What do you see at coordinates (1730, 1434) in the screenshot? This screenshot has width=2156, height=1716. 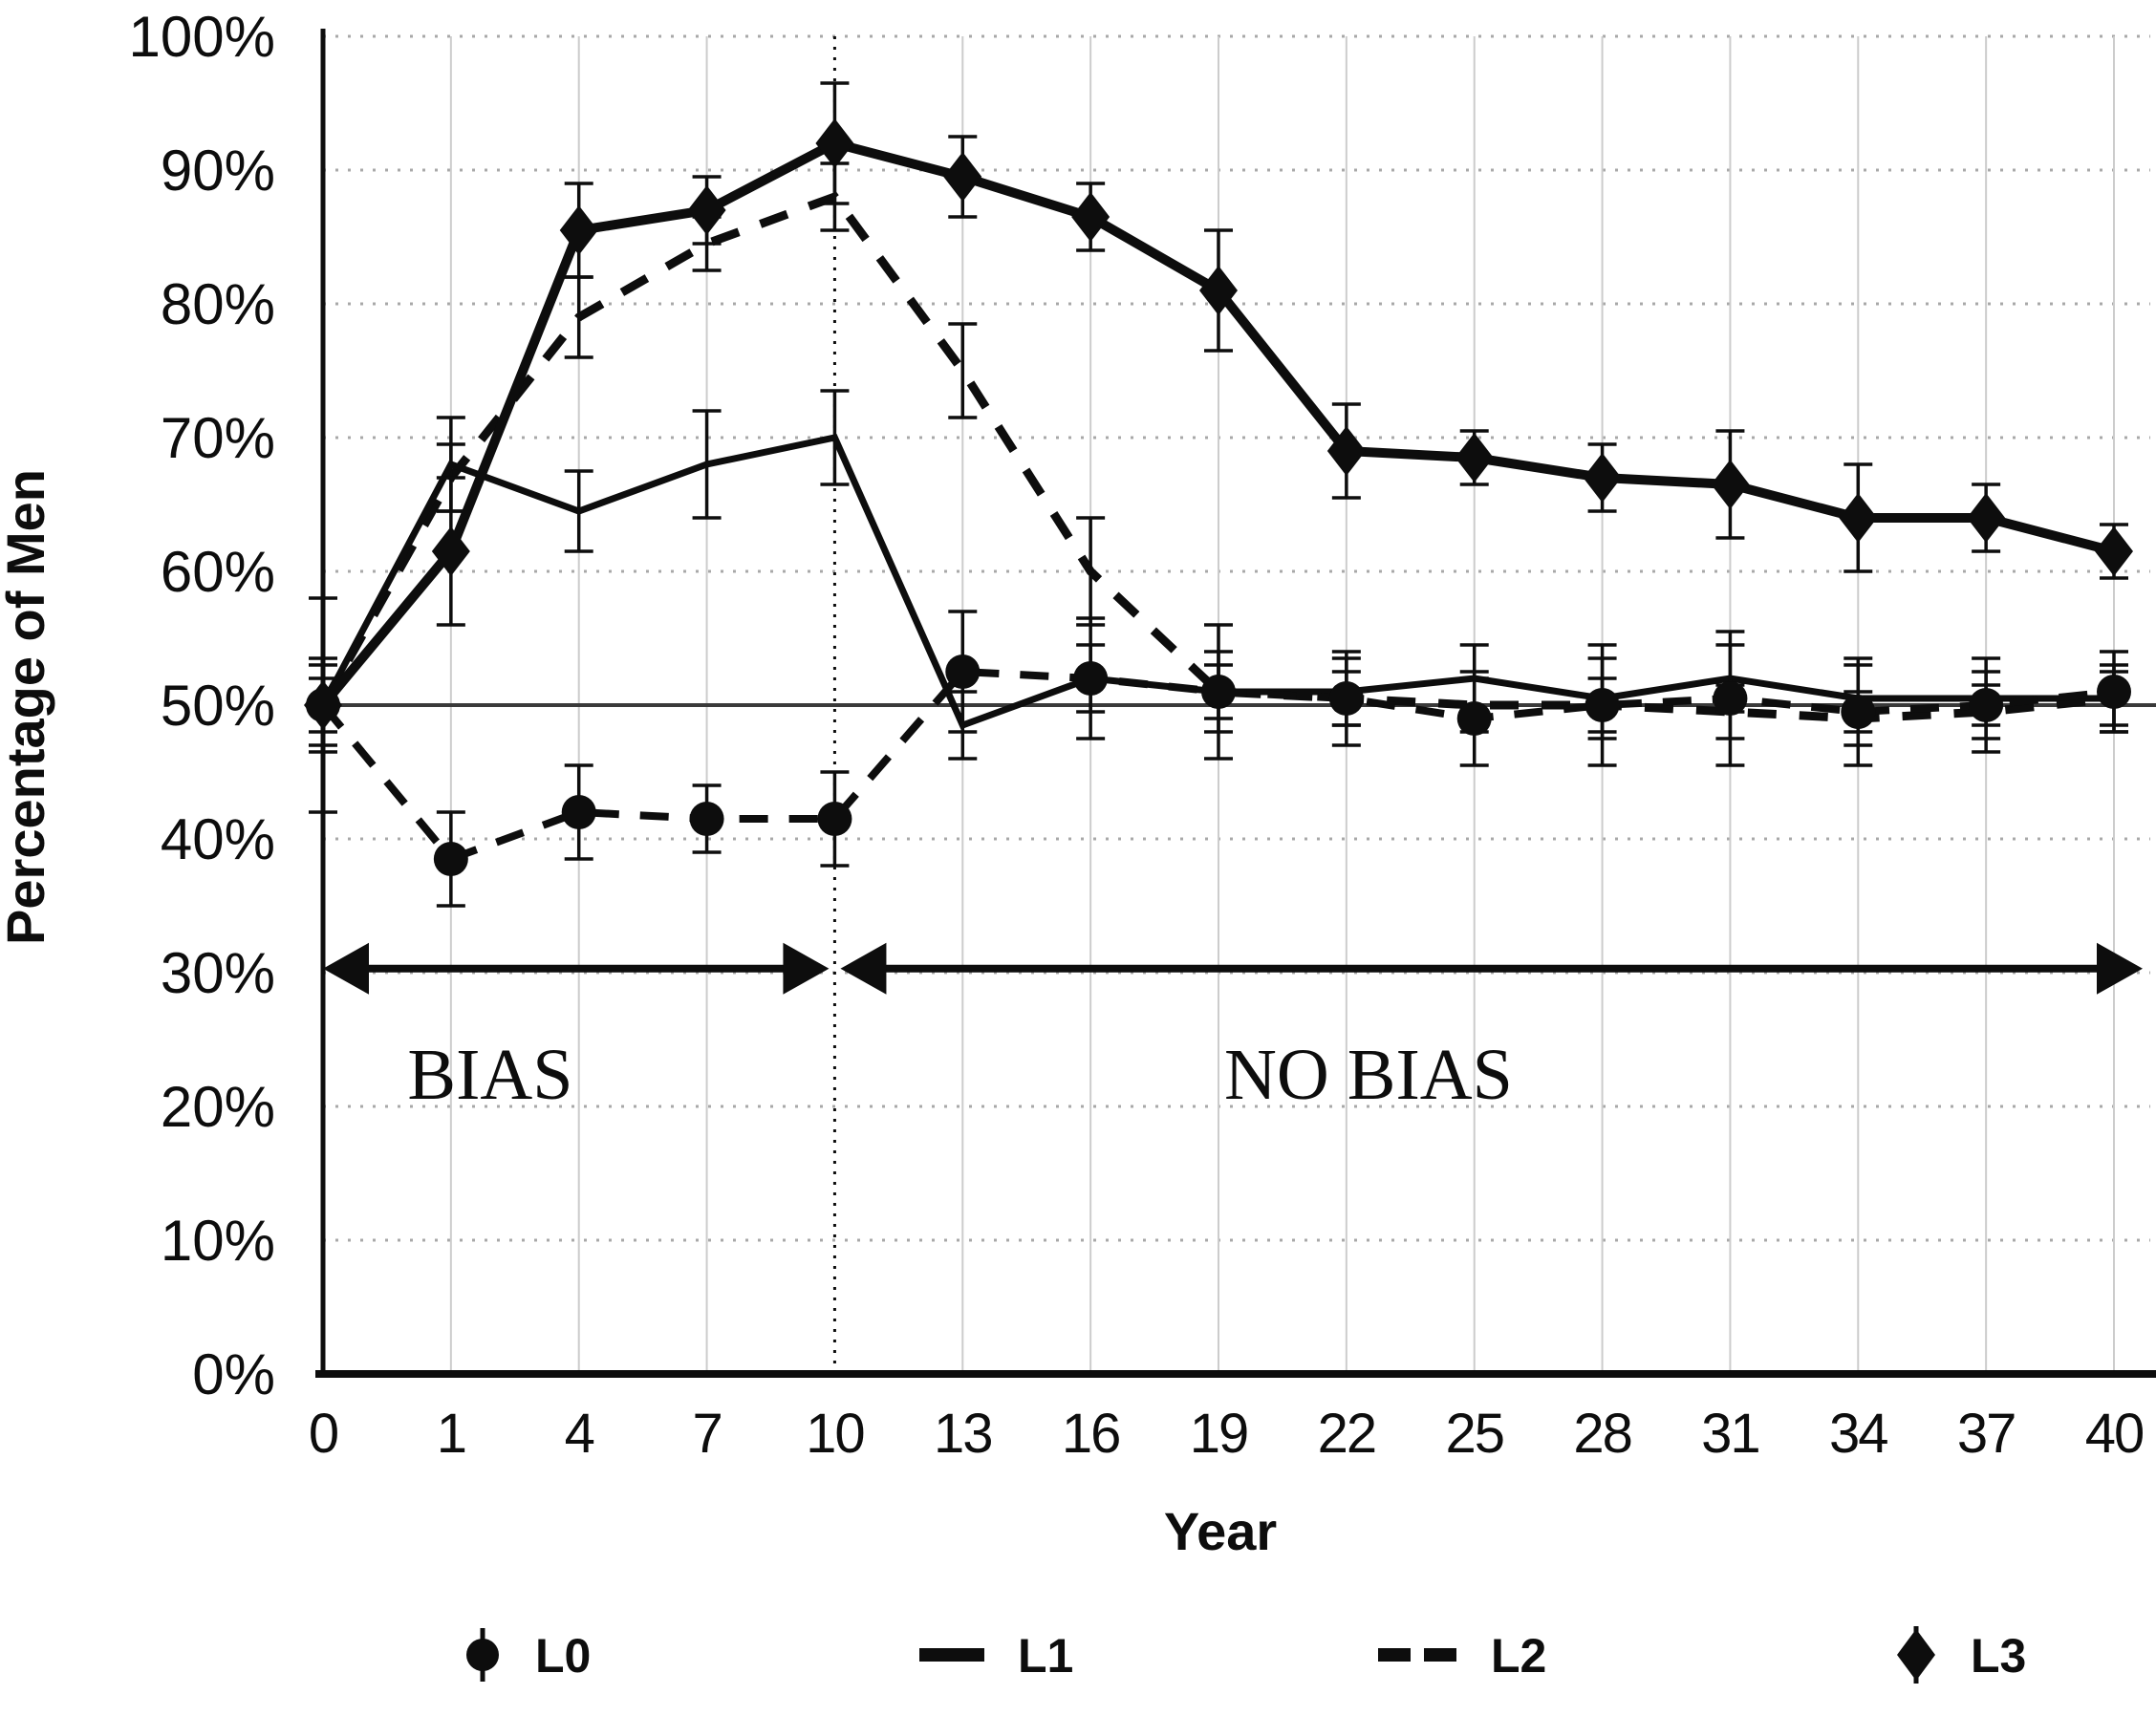 I see `x-tick-label: 31` at bounding box center [1730, 1434].